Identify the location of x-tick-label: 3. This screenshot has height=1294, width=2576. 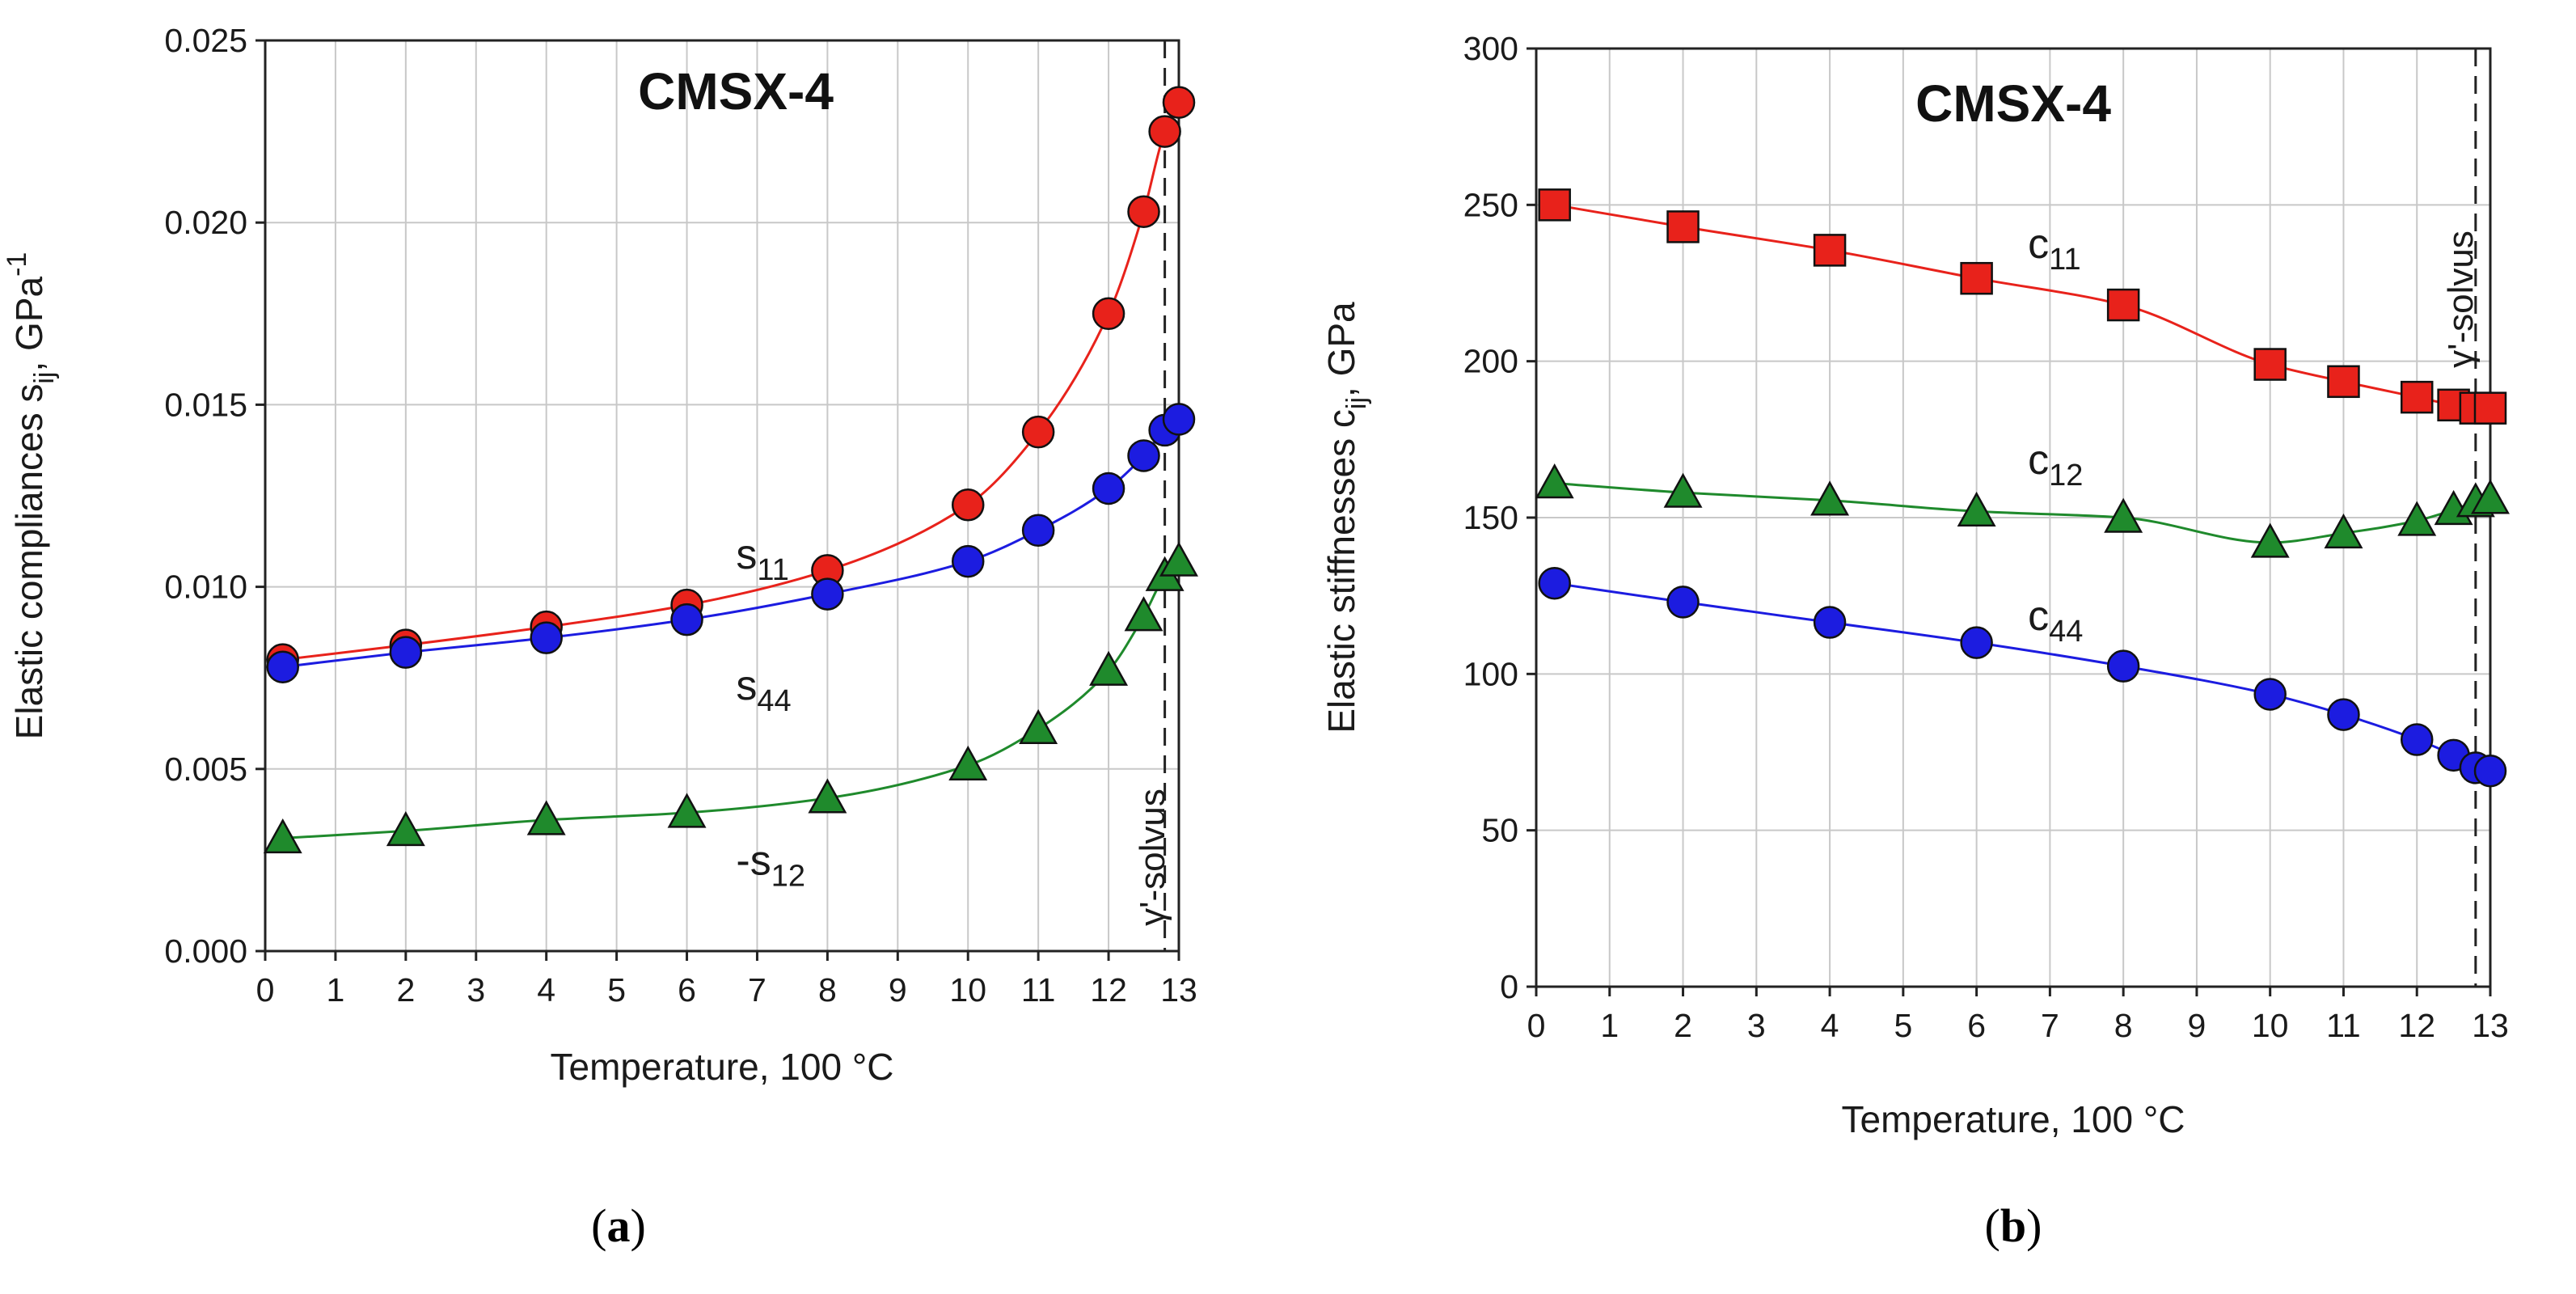
(1756, 1025).